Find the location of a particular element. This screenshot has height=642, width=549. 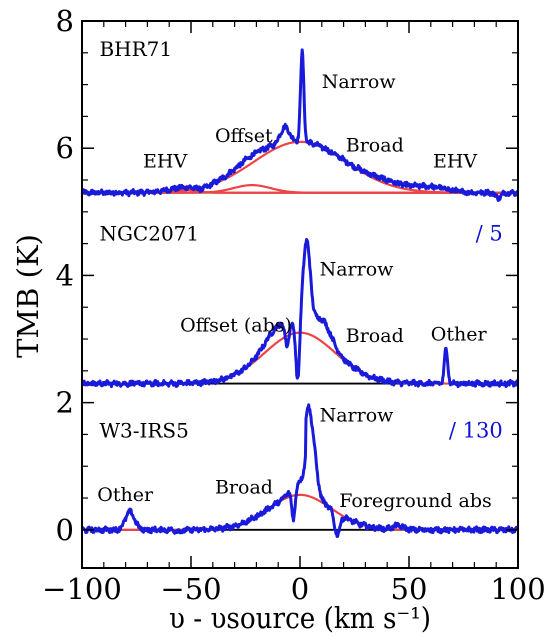

y-tick-label: 4 is located at coordinates (65, 275).